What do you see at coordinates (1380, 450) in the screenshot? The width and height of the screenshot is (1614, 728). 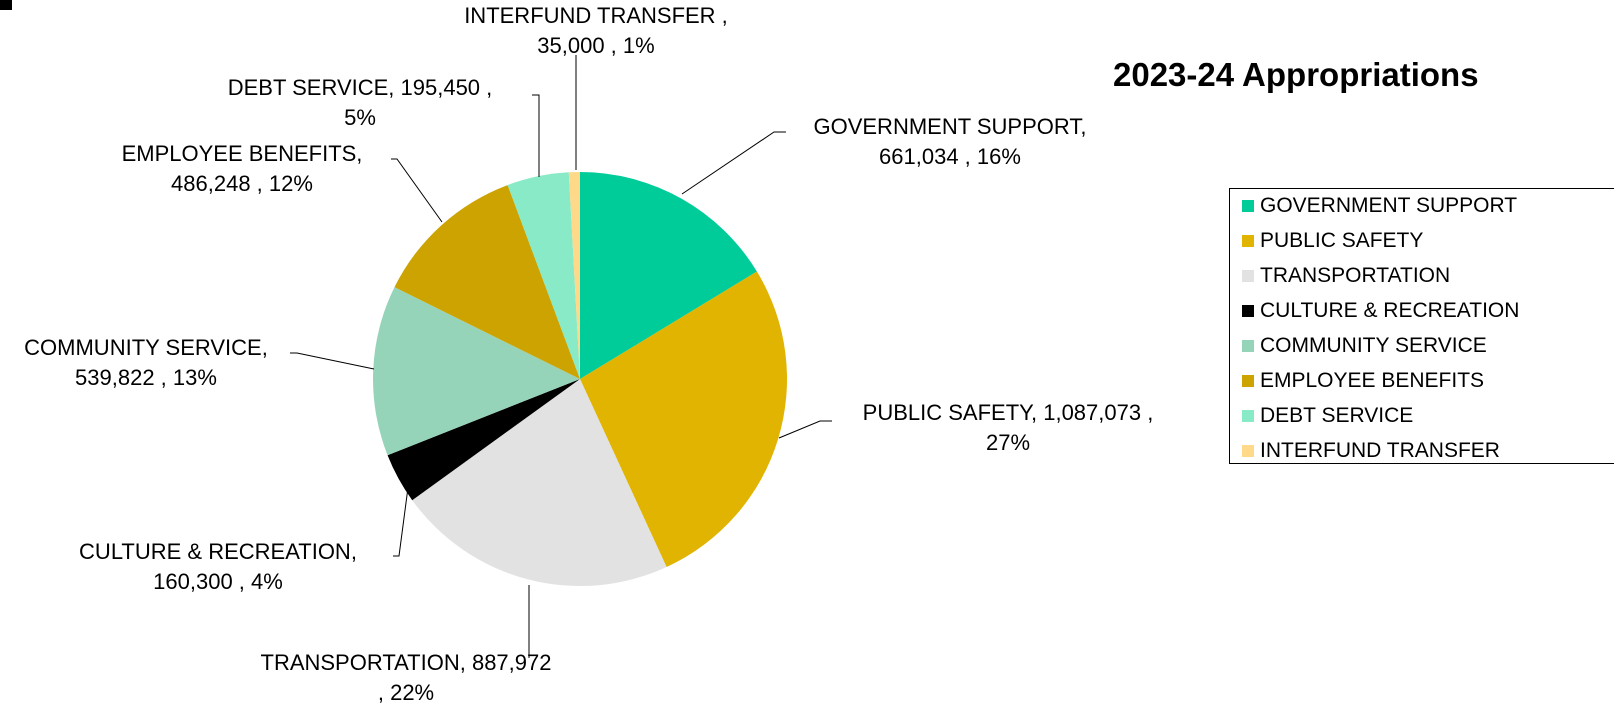 I see `legend-label: INTERFUND TRANSFER` at bounding box center [1380, 450].